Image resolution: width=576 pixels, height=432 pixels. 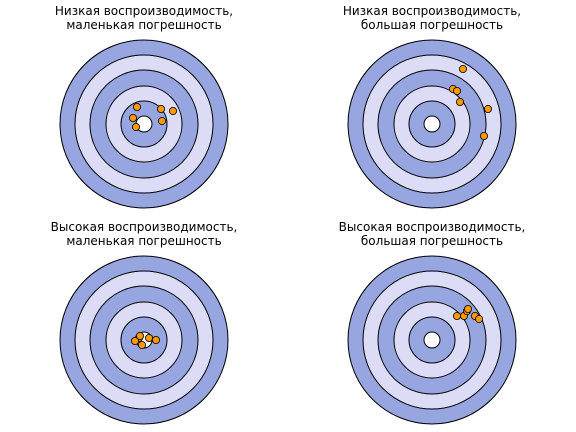 I want to click on target-top-left, so click(x=144, y=124).